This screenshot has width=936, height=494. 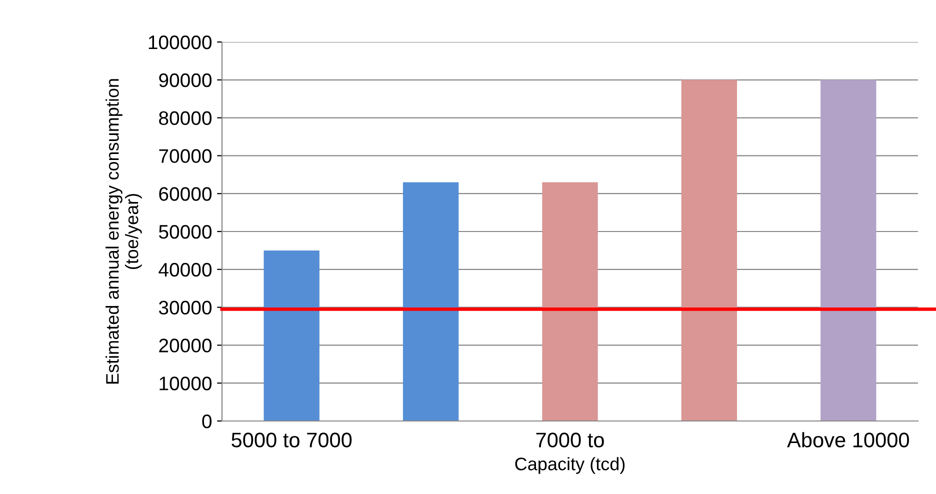 What do you see at coordinates (185, 118) in the screenshot?
I see `y-tick-label: 80000` at bounding box center [185, 118].